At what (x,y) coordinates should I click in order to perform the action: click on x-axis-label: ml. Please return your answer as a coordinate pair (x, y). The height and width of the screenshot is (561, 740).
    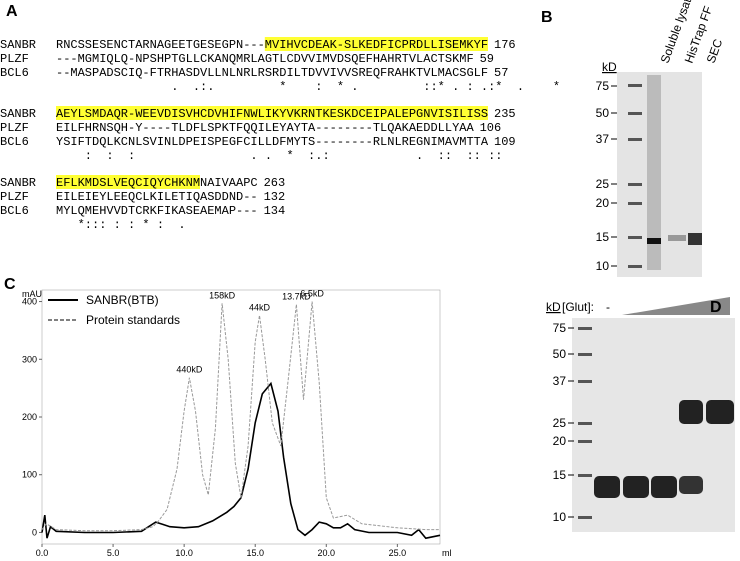
    Looking at the image, I should click on (447, 553).